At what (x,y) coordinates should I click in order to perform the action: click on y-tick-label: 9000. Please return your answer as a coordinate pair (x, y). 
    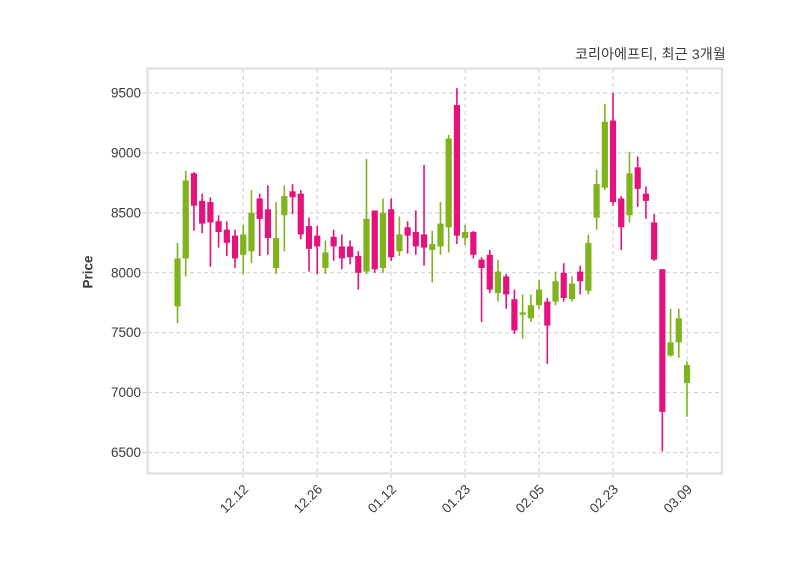
    Looking at the image, I should click on (126, 152).